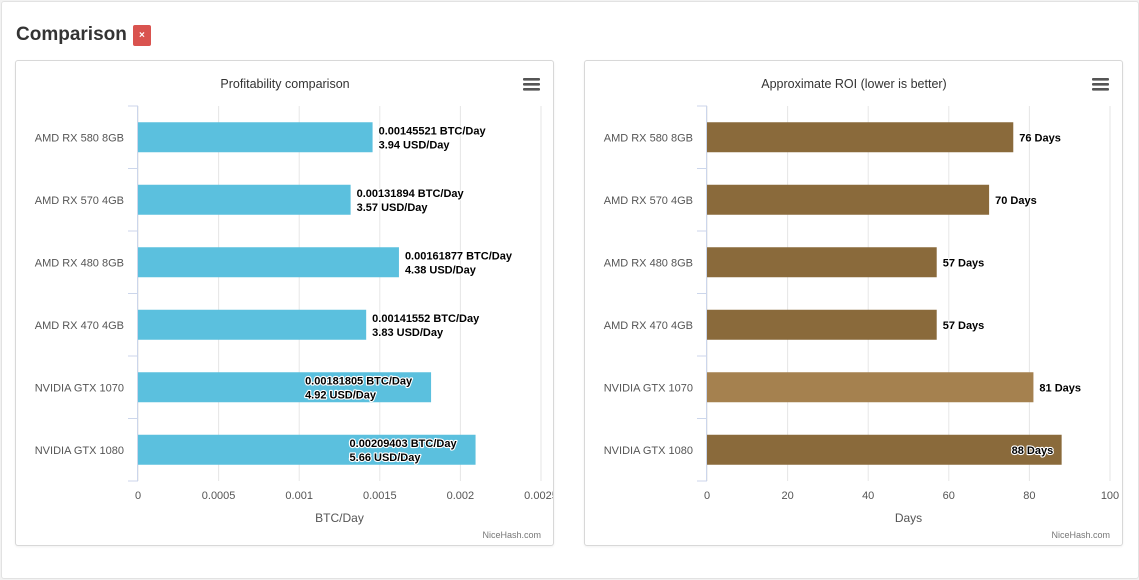  What do you see at coordinates (386, 458) in the screenshot?
I see `data-label: 5.66 USD/Day` at bounding box center [386, 458].